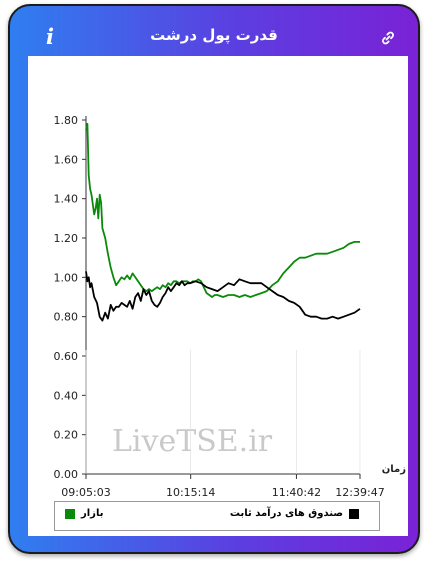 The width and height of the screenshot is (428, 574). I want to click on x-tick-label: 12:39:47, so click(359, 491).